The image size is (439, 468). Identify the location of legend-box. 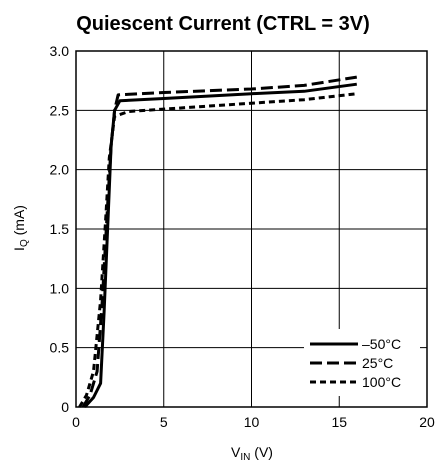
(362, 362).